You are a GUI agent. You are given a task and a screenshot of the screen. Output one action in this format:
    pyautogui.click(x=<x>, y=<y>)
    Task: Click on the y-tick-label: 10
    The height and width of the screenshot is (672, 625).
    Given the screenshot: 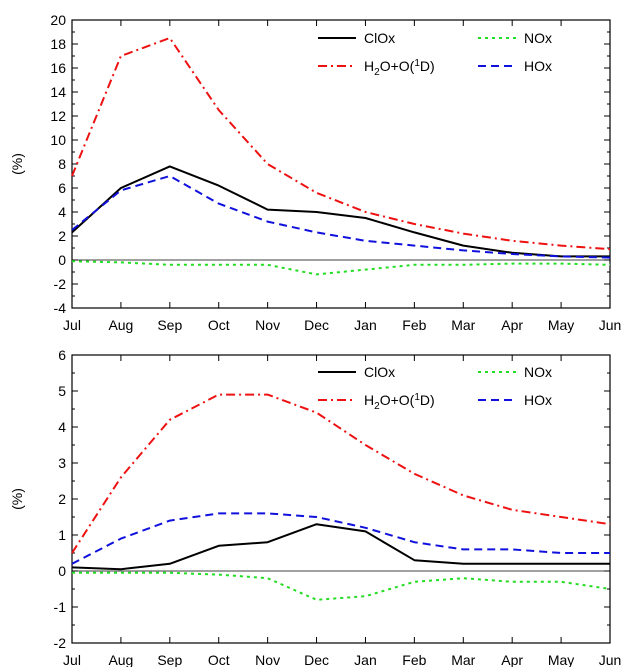 What is the action you would take?
    pyautogui.click(x=58, y=140)
    